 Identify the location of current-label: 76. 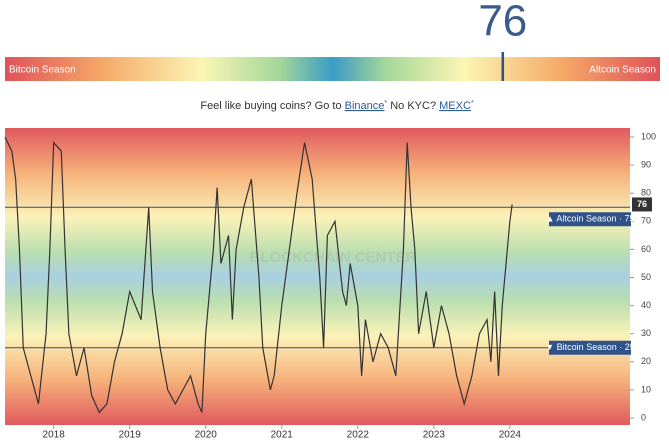
(642, 204).